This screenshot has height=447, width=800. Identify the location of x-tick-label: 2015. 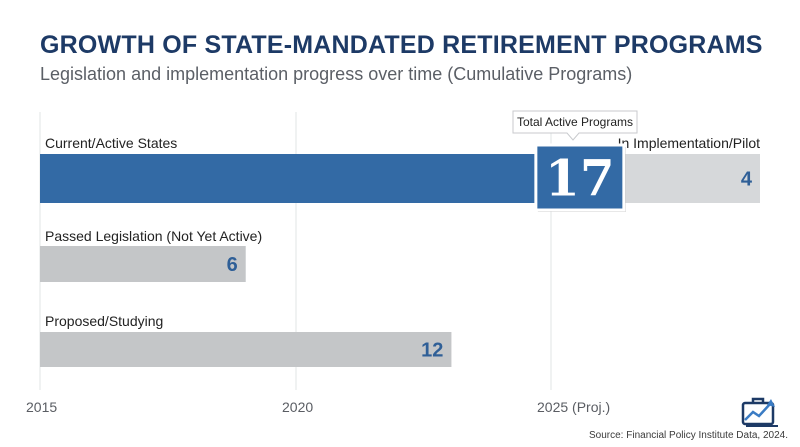
(41, 407).